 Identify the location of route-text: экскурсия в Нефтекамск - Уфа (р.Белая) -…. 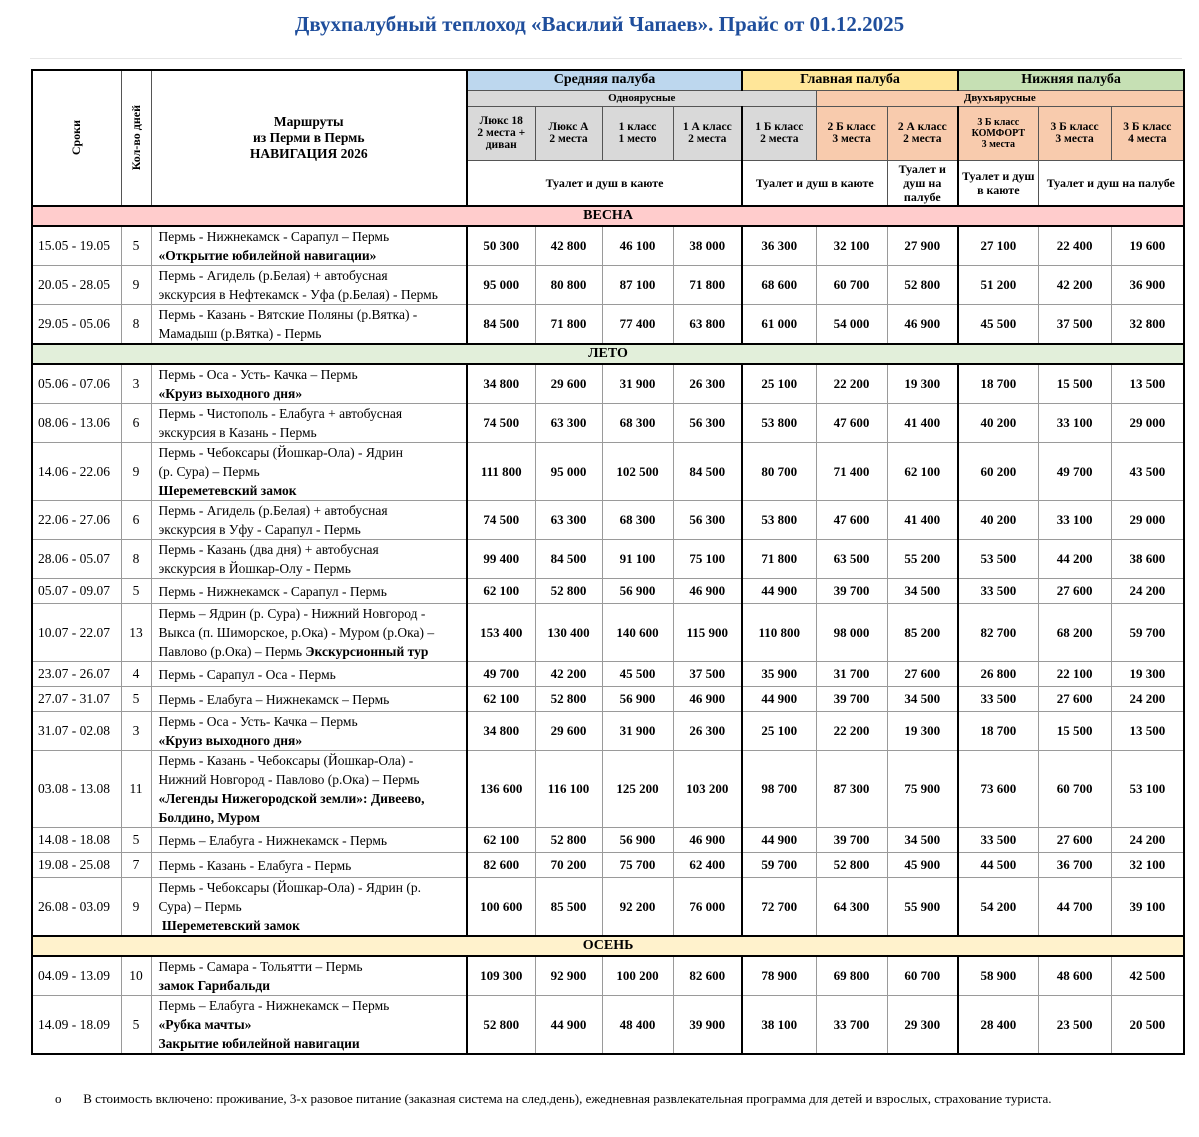
(298, 294).